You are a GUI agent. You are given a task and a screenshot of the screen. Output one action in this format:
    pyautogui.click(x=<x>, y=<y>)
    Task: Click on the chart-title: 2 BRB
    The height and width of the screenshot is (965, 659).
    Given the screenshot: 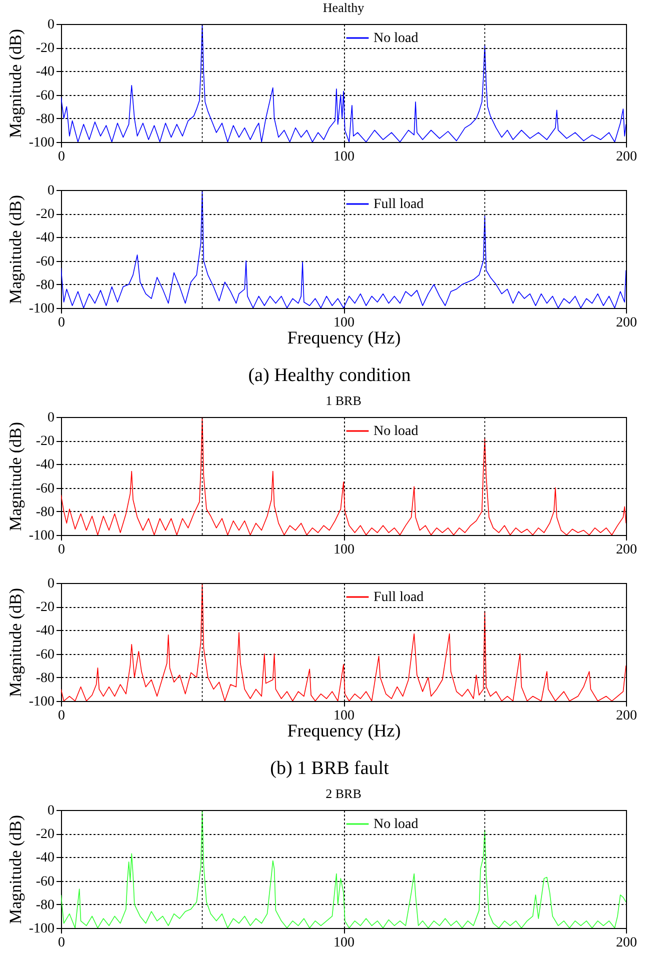 What is the action you would take?
    pyautogui.click(x=344, y=793)
    